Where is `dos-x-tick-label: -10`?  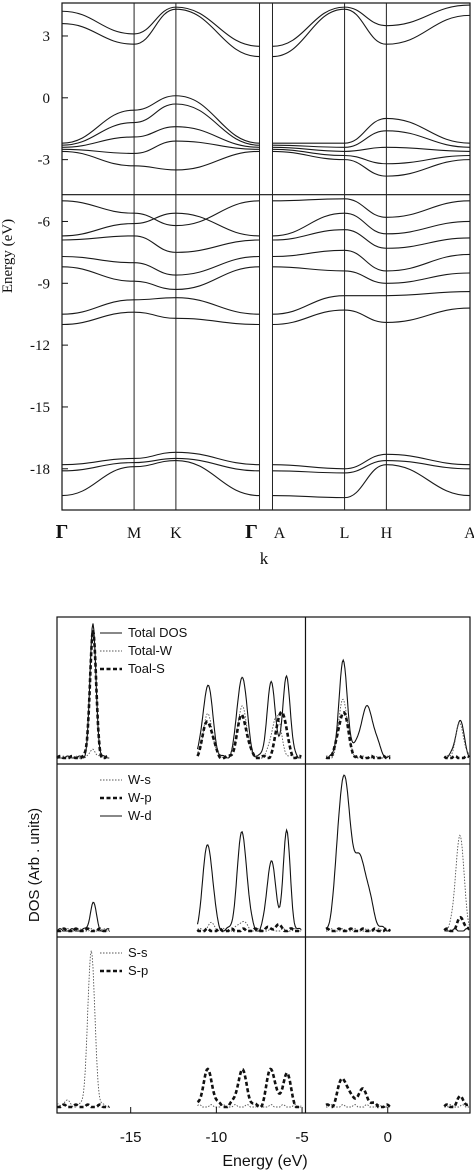
dos-x-tick-label: -10 is located at coordinates (217, 1137).